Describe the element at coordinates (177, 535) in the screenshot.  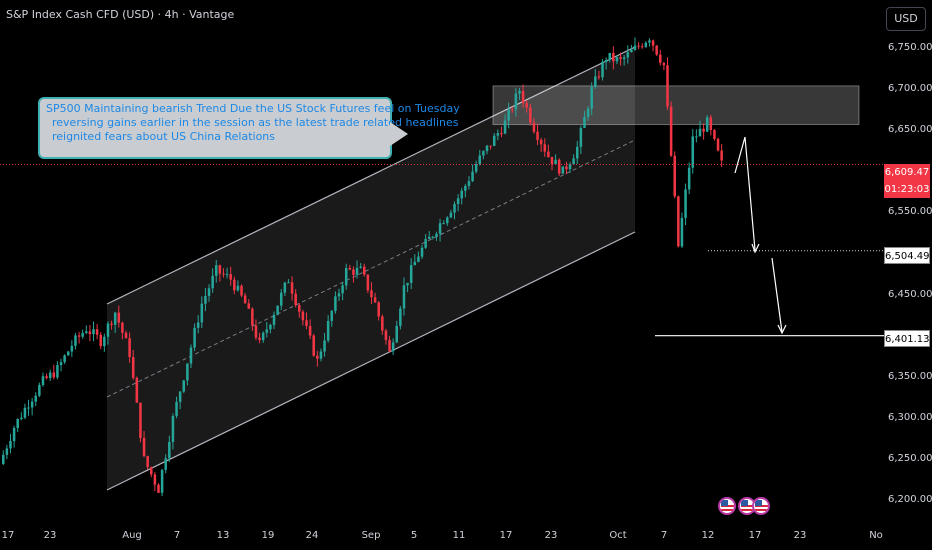
I see `time-tick-label: 7` at that location.